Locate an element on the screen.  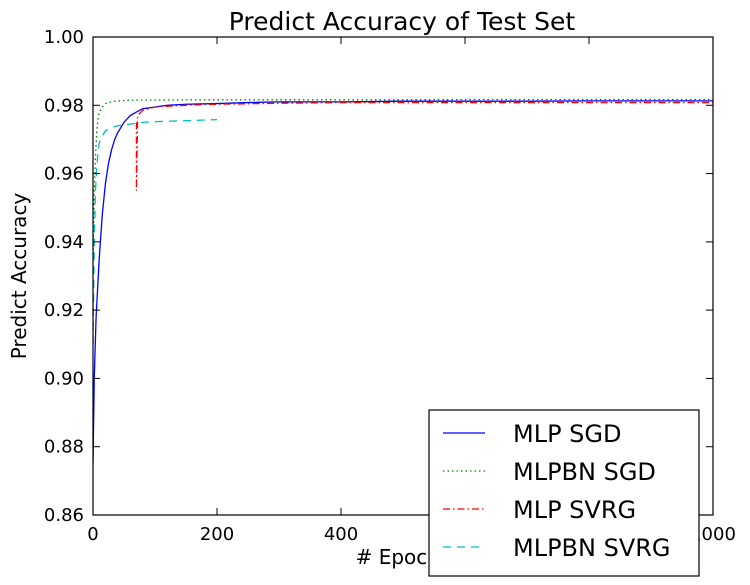
y-tick-label: 0.88 is located at coordinates (64, 447).